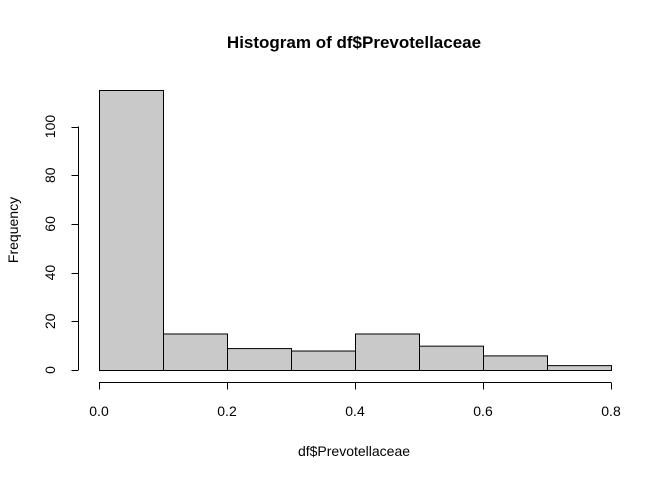 The image size is (672, 480). I want to click on x-axis-label: df$Prevotellaceae, so click(354, 451).